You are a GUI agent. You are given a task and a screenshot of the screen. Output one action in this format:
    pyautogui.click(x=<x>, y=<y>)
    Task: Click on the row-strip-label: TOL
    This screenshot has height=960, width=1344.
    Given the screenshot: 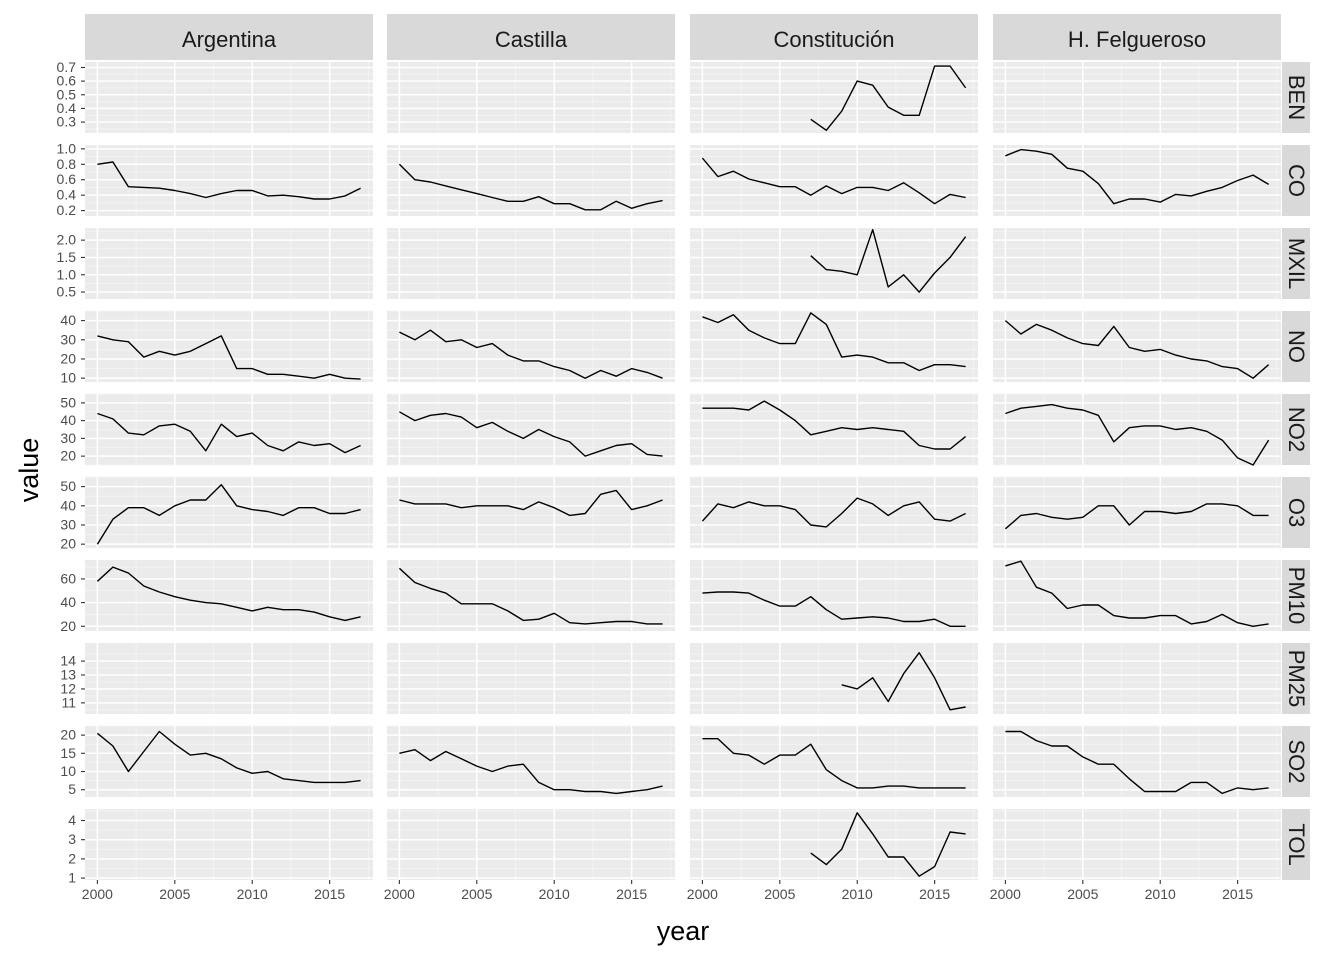 What is the action you would take?
    pyautogui.click(x=1296, y=844)
    